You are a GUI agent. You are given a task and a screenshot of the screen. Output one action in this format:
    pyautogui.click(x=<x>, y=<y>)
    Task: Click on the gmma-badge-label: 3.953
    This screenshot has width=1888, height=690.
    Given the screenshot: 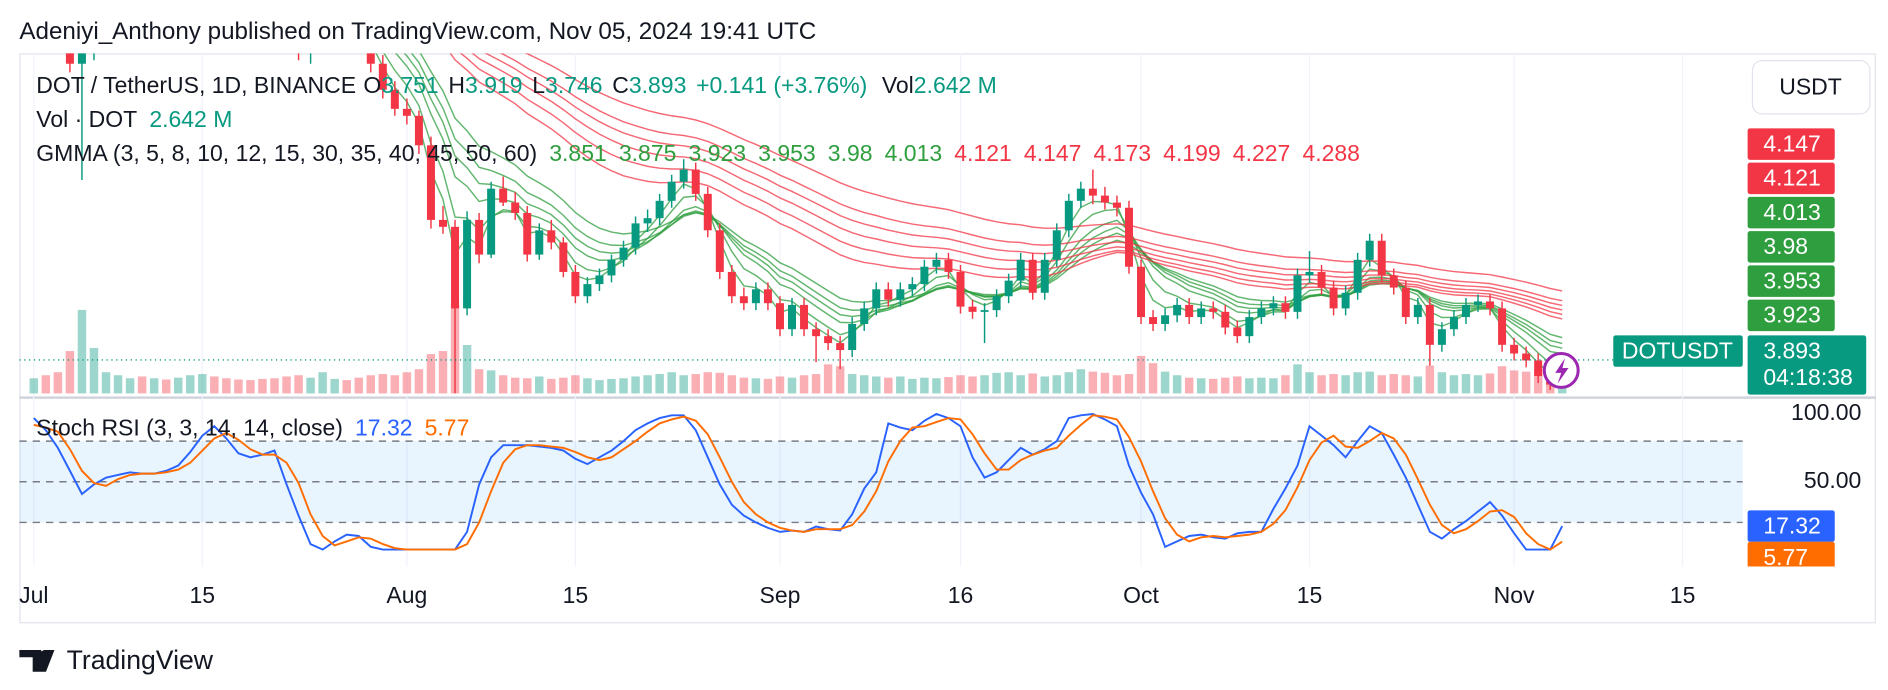 What is the action you would take?
    pyautogui.click(x=1792, y=280)
    